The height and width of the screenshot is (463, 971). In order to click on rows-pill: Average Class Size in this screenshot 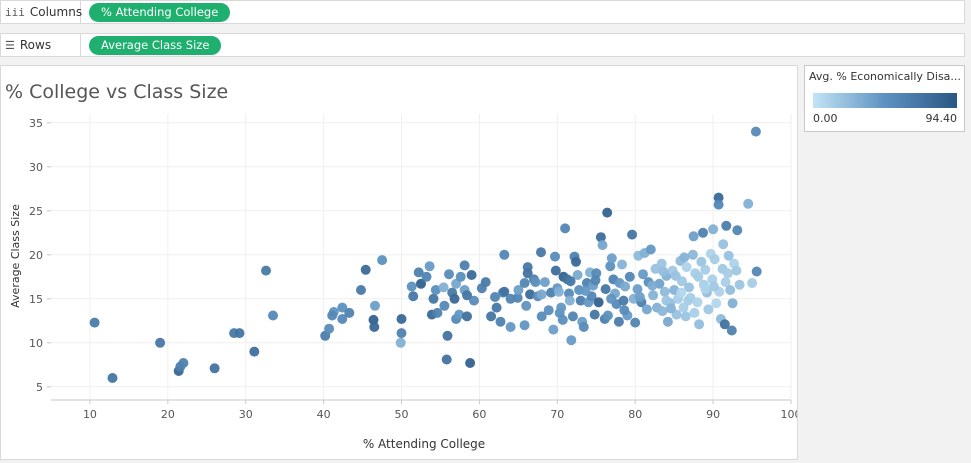, I will do `click(155, 45)`.